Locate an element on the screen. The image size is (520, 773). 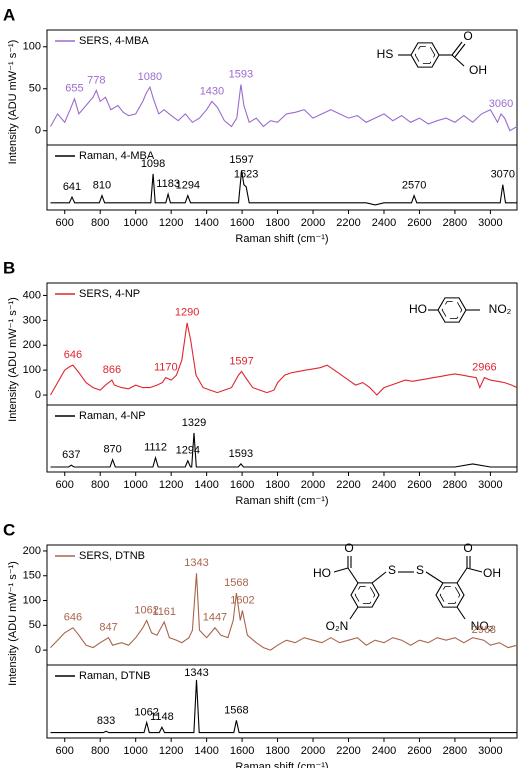
peak-label: 2570 is located at coordinates (414, 185).